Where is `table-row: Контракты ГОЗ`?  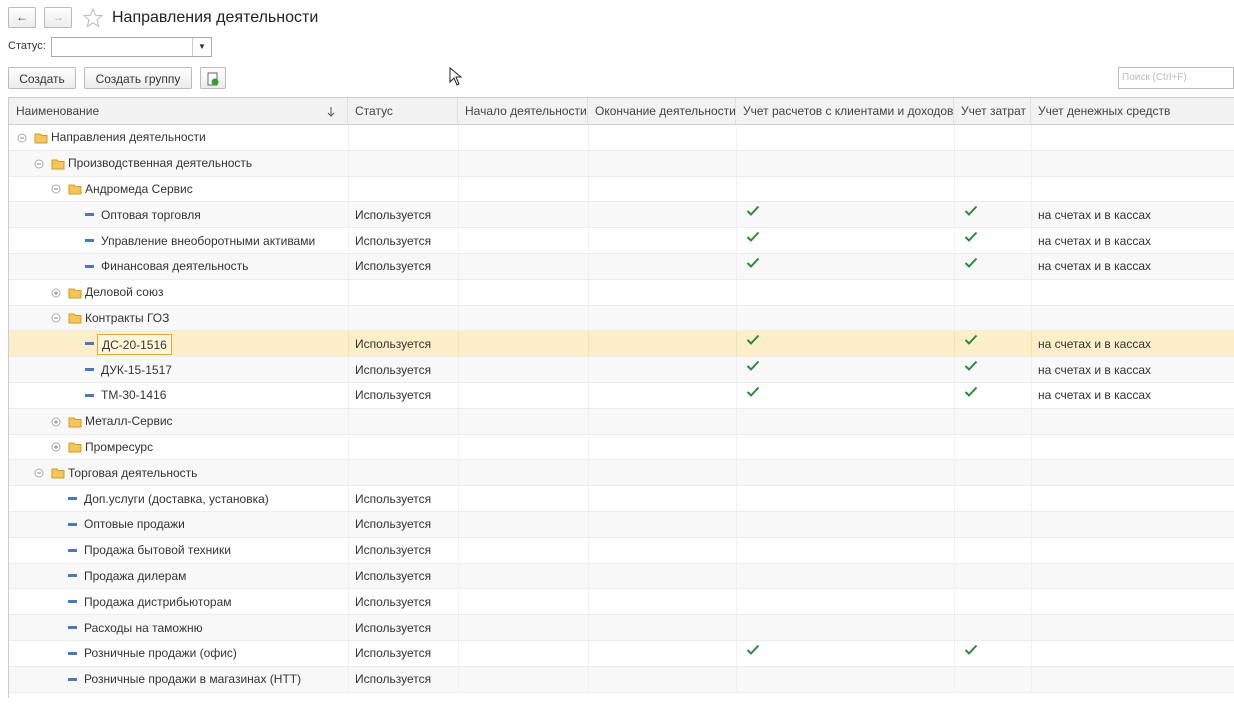
table-row: Контракты ГОЗ is located at coordinates (621, 318).